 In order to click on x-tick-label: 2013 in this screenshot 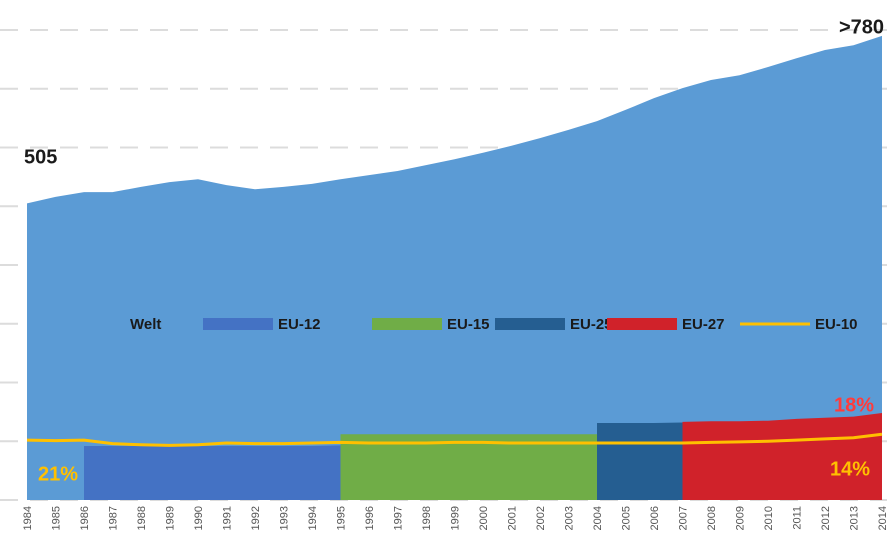, I will do `click(854, 518)`.